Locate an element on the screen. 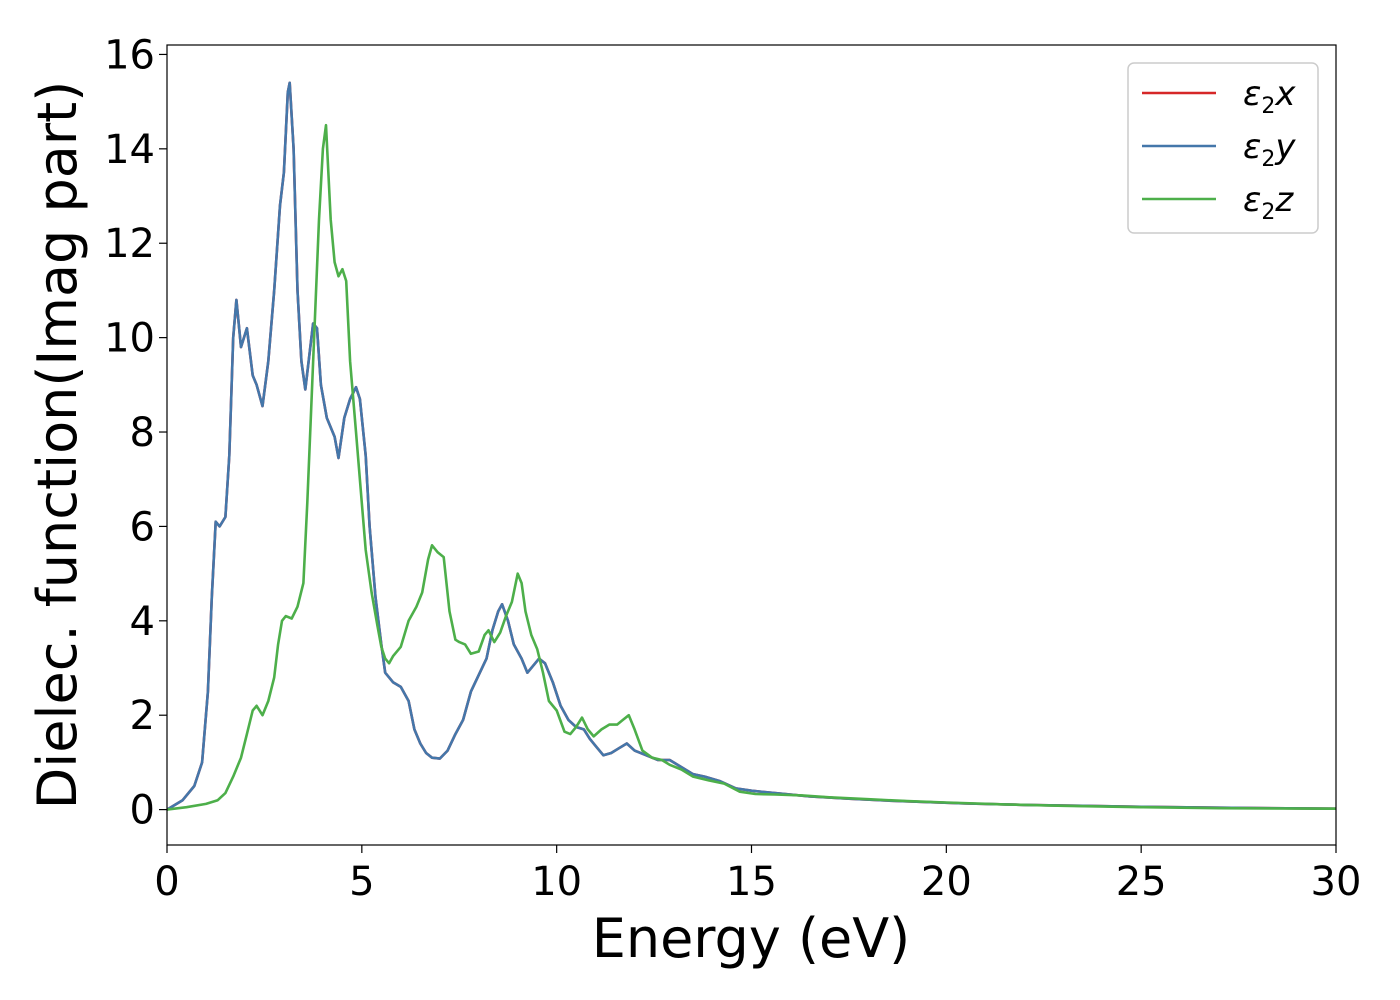  x-tick-label: 5 is located at coordinates (361, 882).